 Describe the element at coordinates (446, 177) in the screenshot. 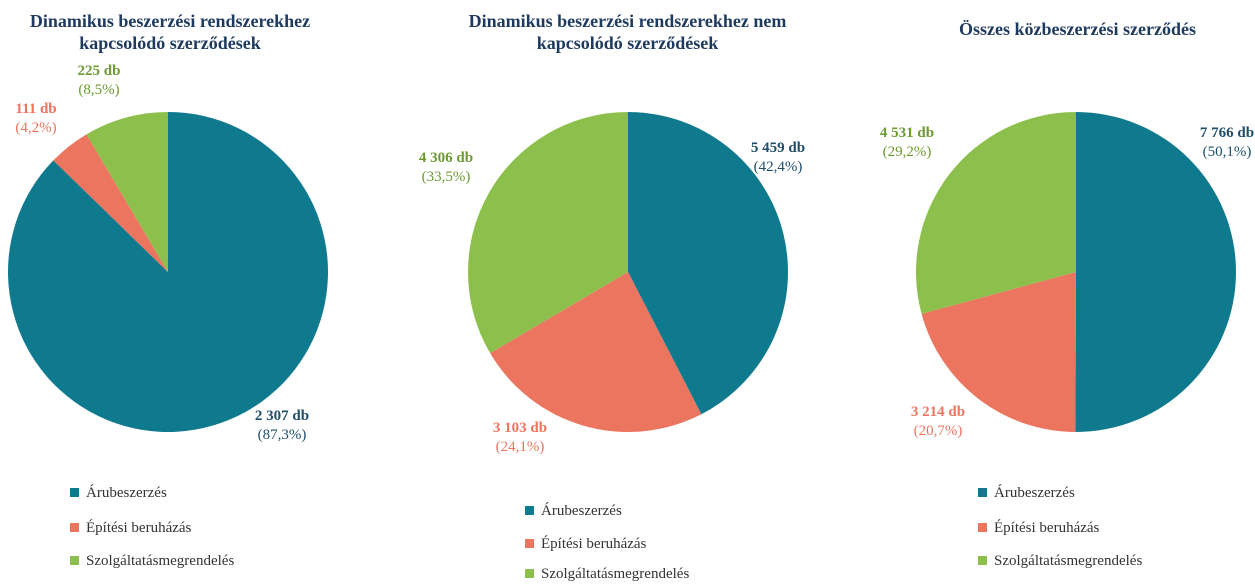

I see `percent-label: (33,5%)` at that location.